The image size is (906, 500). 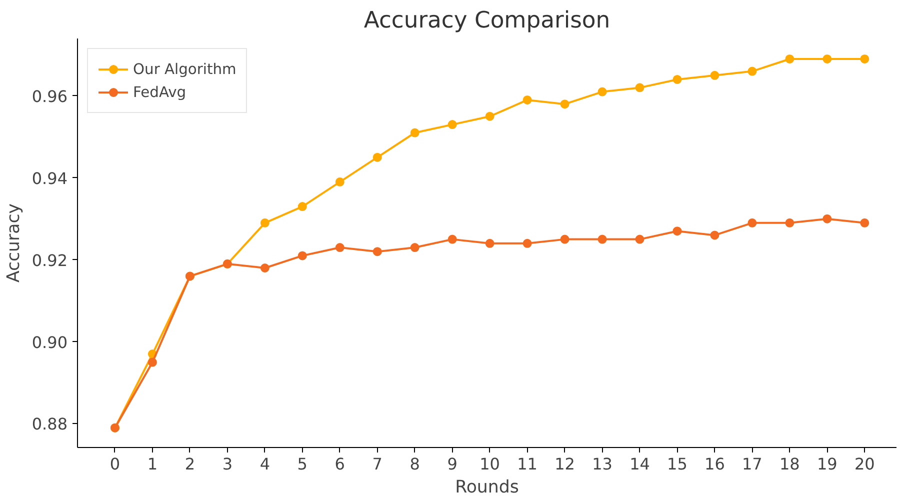 I want to click on y-tick-label: 0.88, so click(x=50, y=424).